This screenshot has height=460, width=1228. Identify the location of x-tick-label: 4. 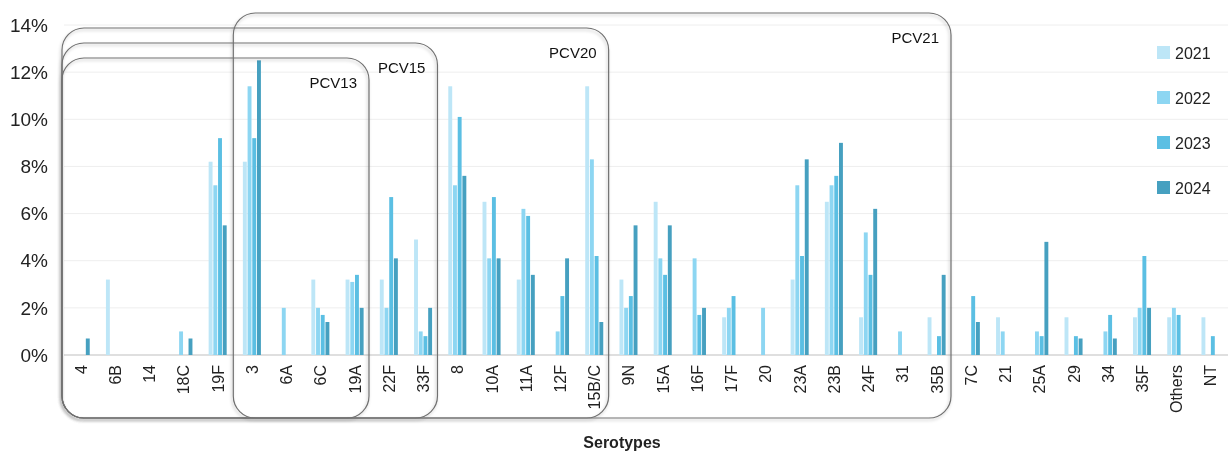
(81, 369).